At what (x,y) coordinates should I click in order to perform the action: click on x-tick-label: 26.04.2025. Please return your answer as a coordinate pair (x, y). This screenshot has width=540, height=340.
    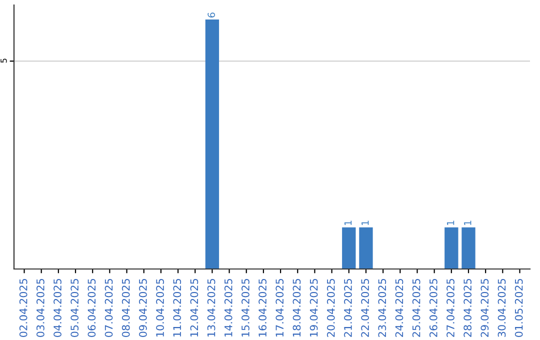
    Looking at the image, I should click on (433, 307).